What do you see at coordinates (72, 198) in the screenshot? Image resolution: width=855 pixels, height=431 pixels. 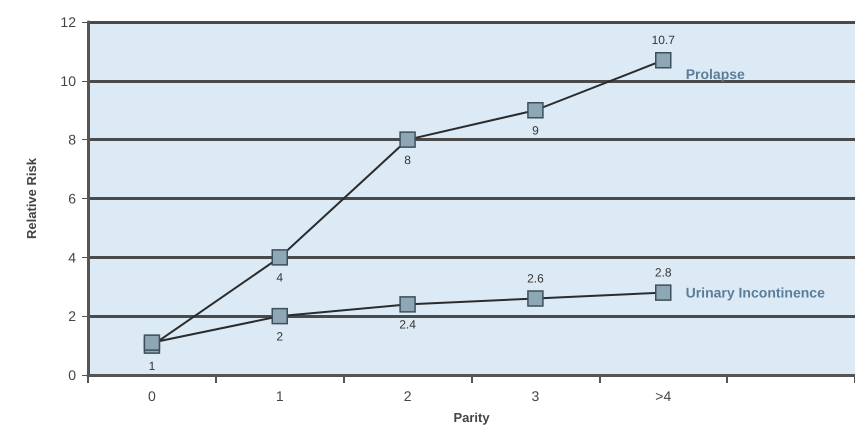 I see `y-tick-label: 6` at bounding box center [72, 198].